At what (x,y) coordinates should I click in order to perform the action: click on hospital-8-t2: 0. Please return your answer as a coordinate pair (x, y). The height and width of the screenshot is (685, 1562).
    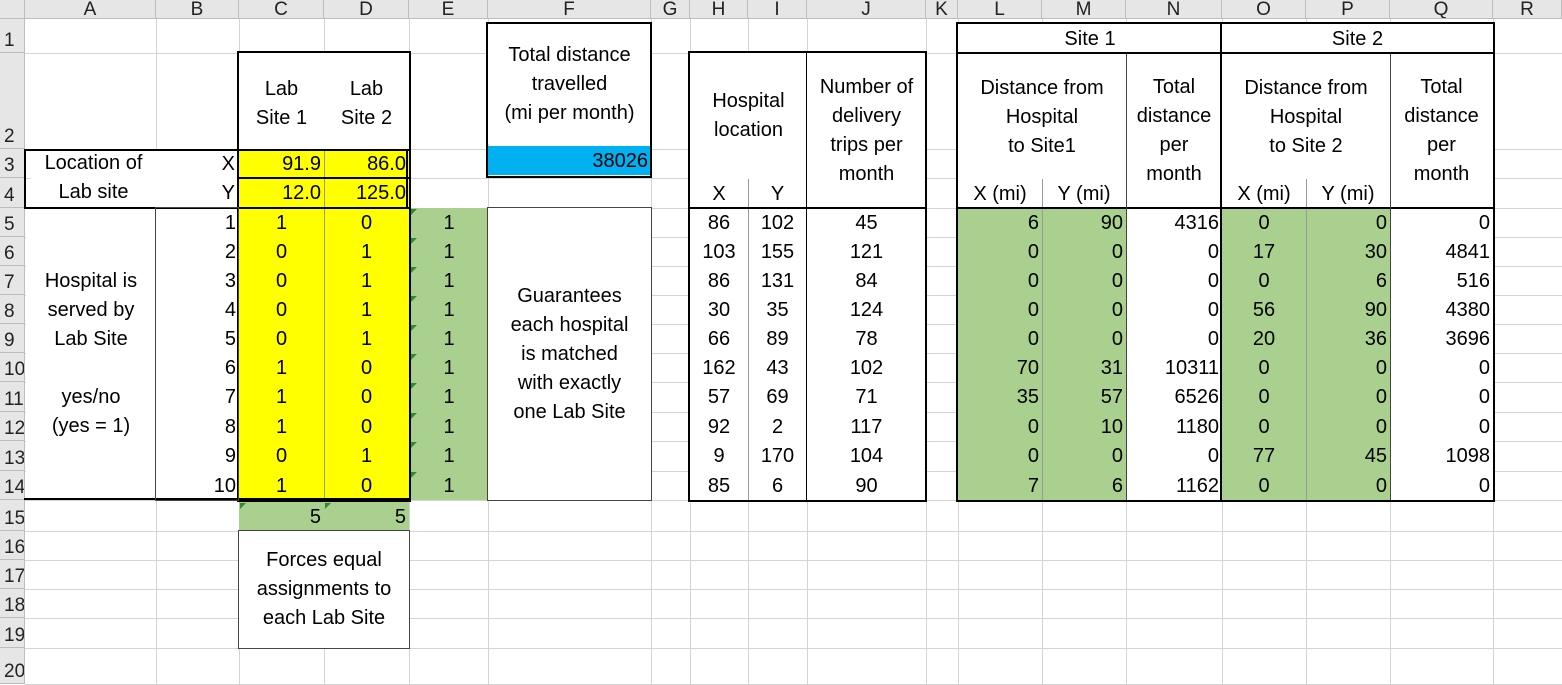
    Looking at the image, I should click on (1484, 426).